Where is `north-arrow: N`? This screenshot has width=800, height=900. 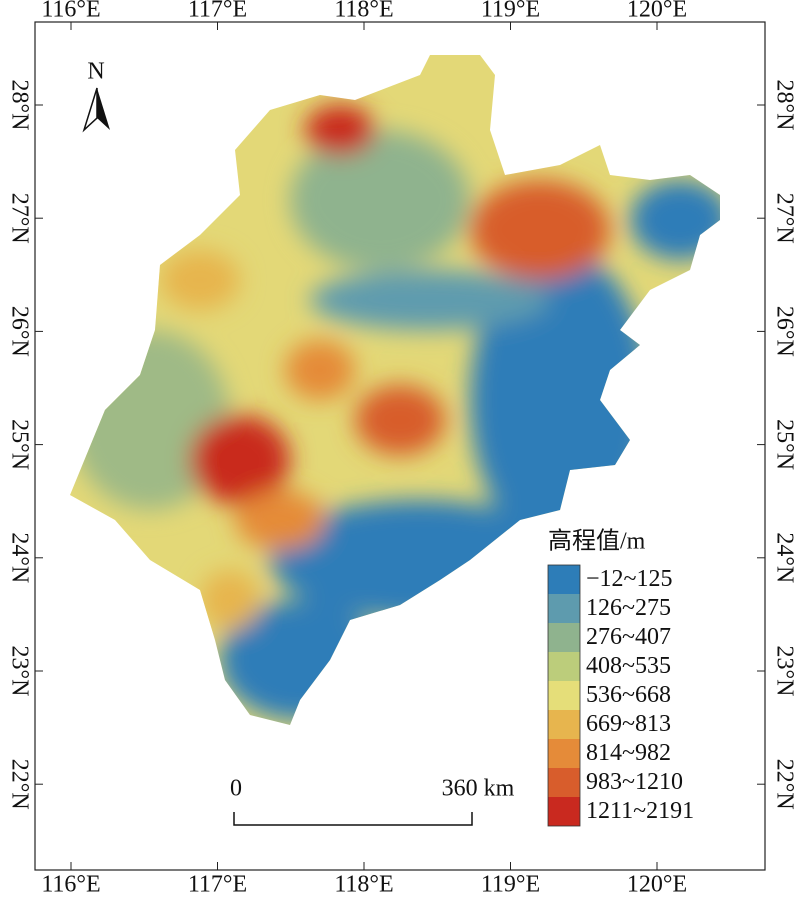
north-arrow: N is located at coordinates (96, 96).